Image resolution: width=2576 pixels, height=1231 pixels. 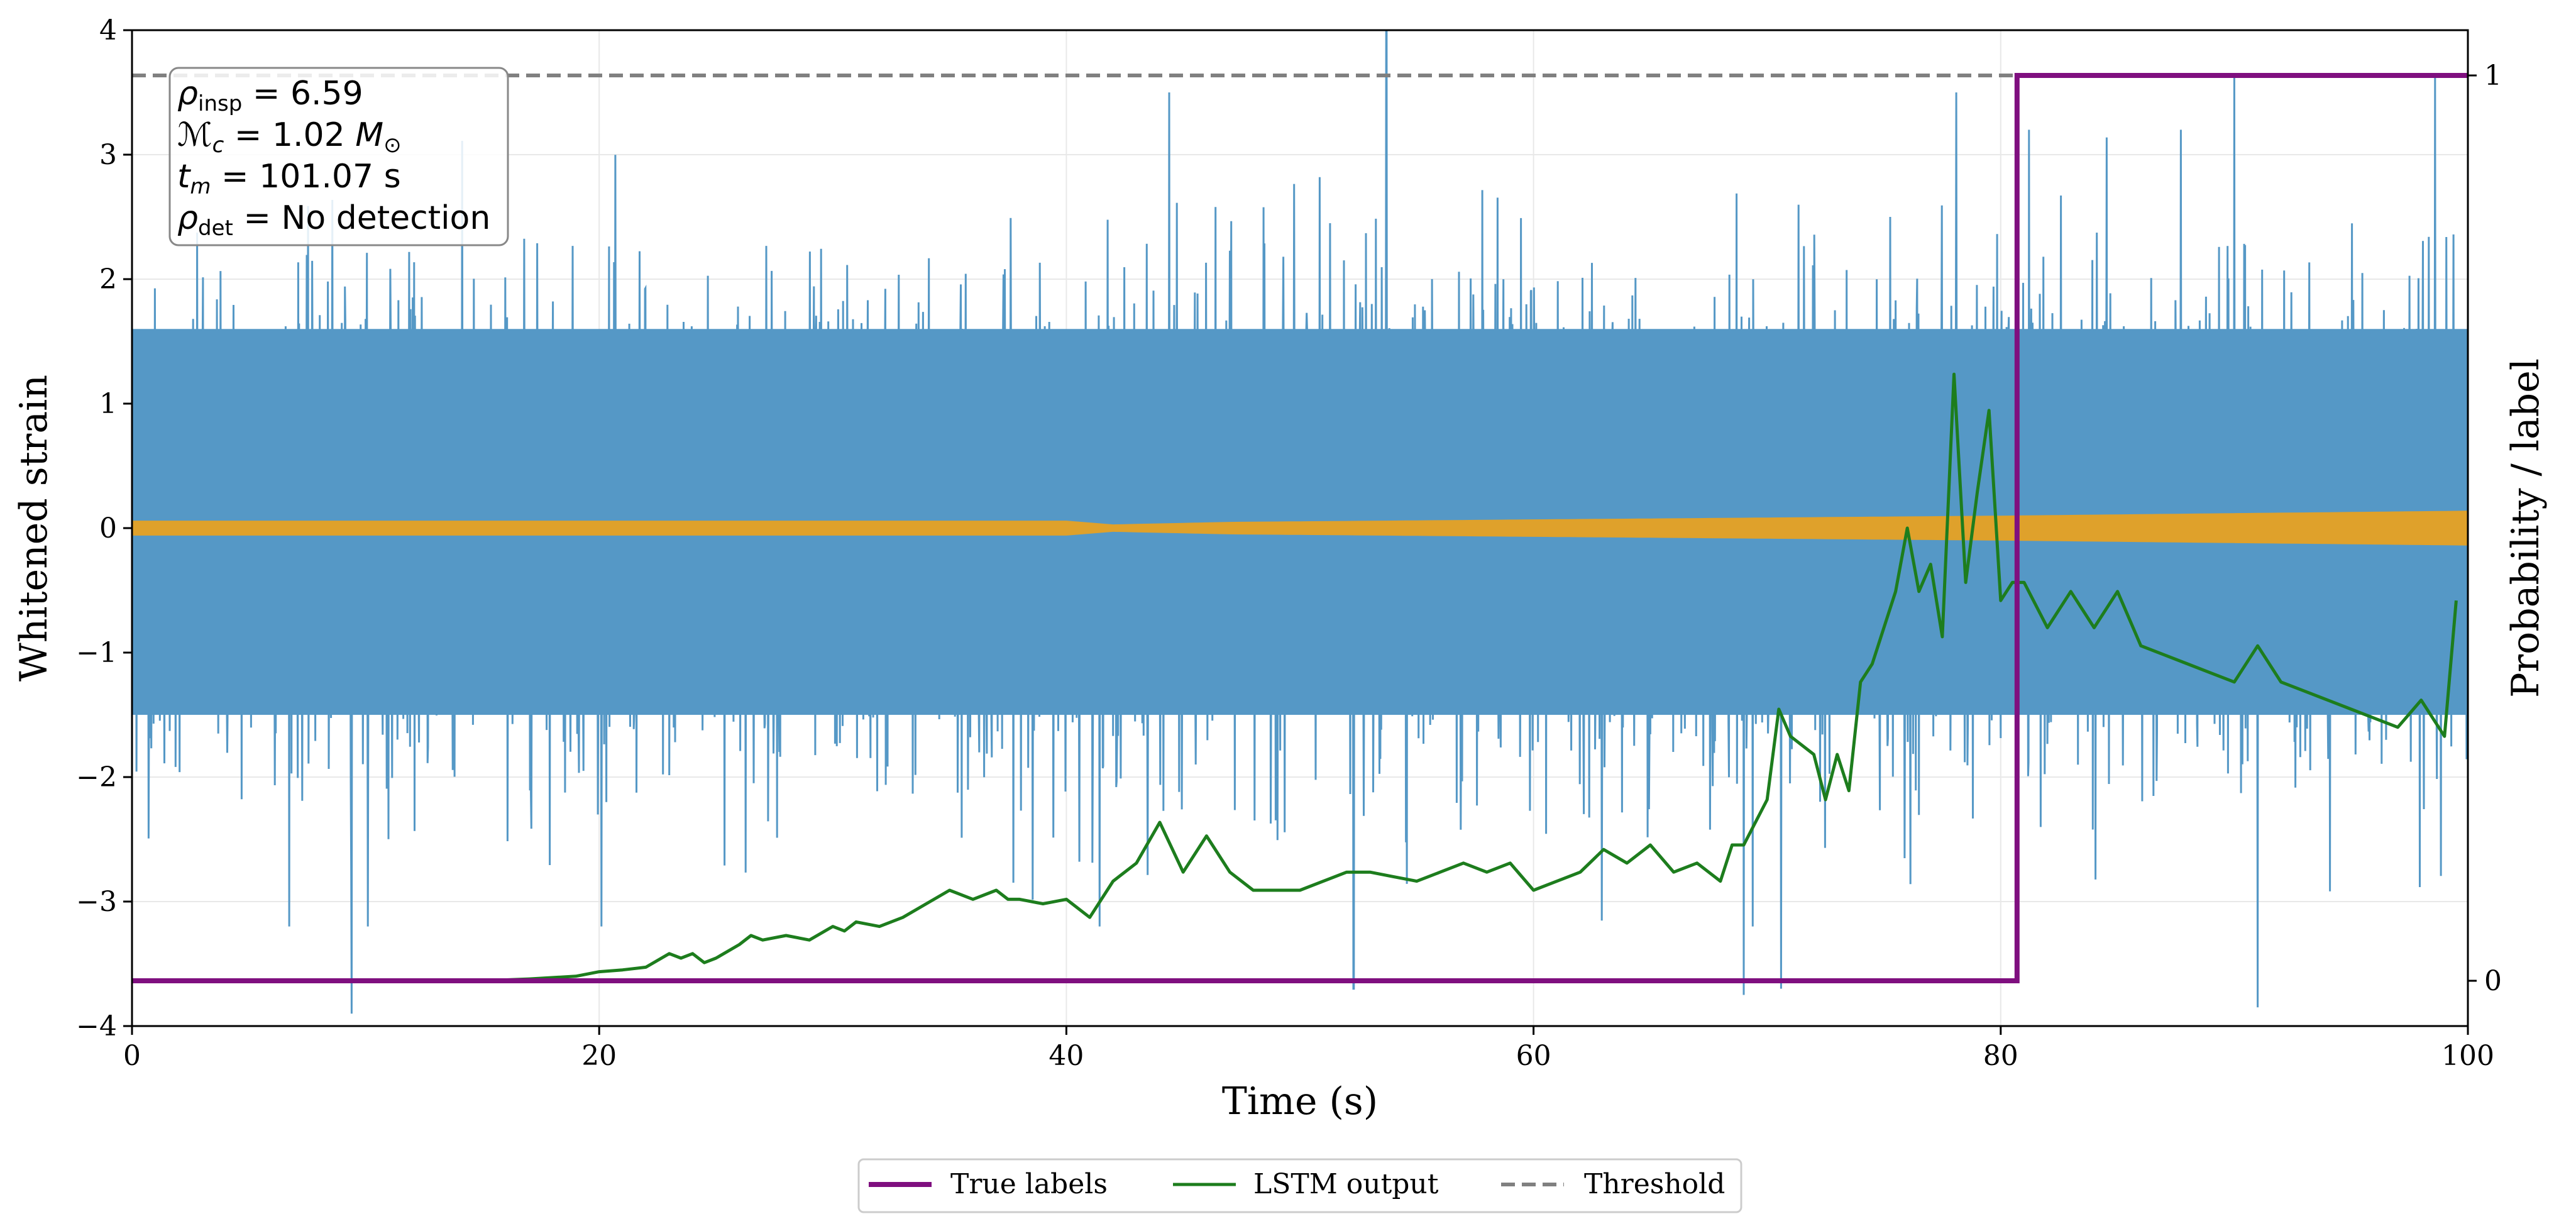 What do you see at coordinates (195, 135) in the screenshot?
I see `chirp-mass-symbol: ℳ` at bounding box center [195, 135].